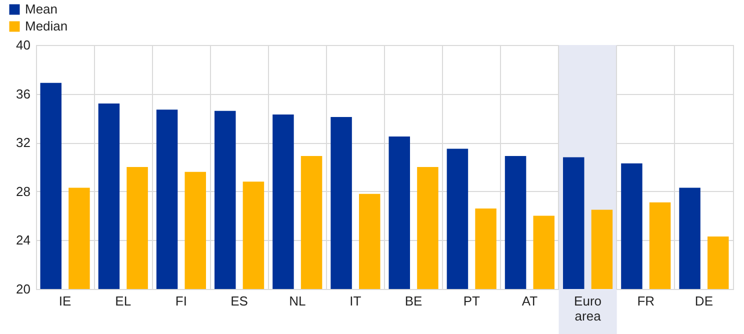 Image resolution: width=744 pixels, height=334 pixels. What do you see at coordinates (704, 301) in the screenshot?
I see `x-tick-label: DE` at bounding box center [704, 301].